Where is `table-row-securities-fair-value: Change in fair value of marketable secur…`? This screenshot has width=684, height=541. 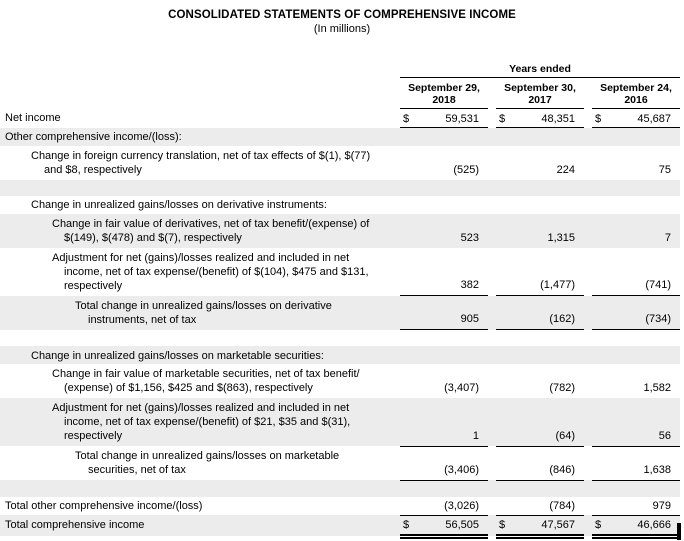
table-row-securities-fair-value: Change in fair value of marketable secur… is located at coordinates (340, 381).